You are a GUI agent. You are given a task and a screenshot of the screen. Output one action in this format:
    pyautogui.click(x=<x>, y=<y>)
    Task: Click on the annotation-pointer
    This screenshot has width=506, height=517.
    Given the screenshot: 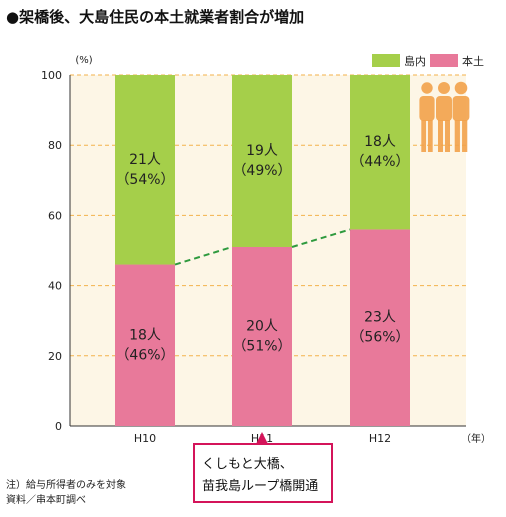 What is the action you would take?
    pyautogui.click(x=262, y=438)
    